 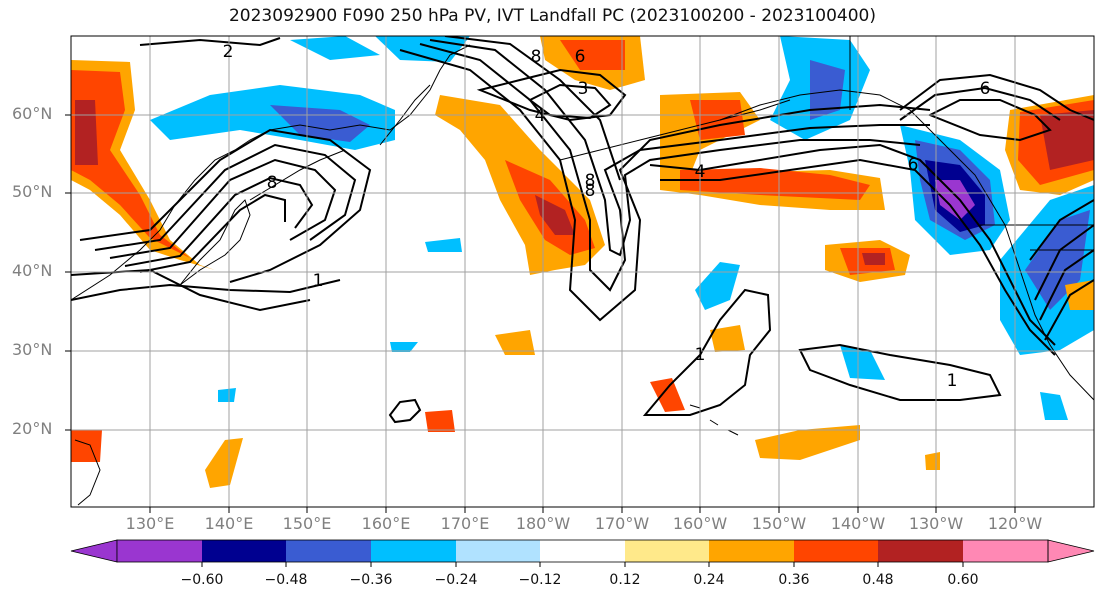 I want to click on lat-label: 40°N, so click(x=32, y=270).